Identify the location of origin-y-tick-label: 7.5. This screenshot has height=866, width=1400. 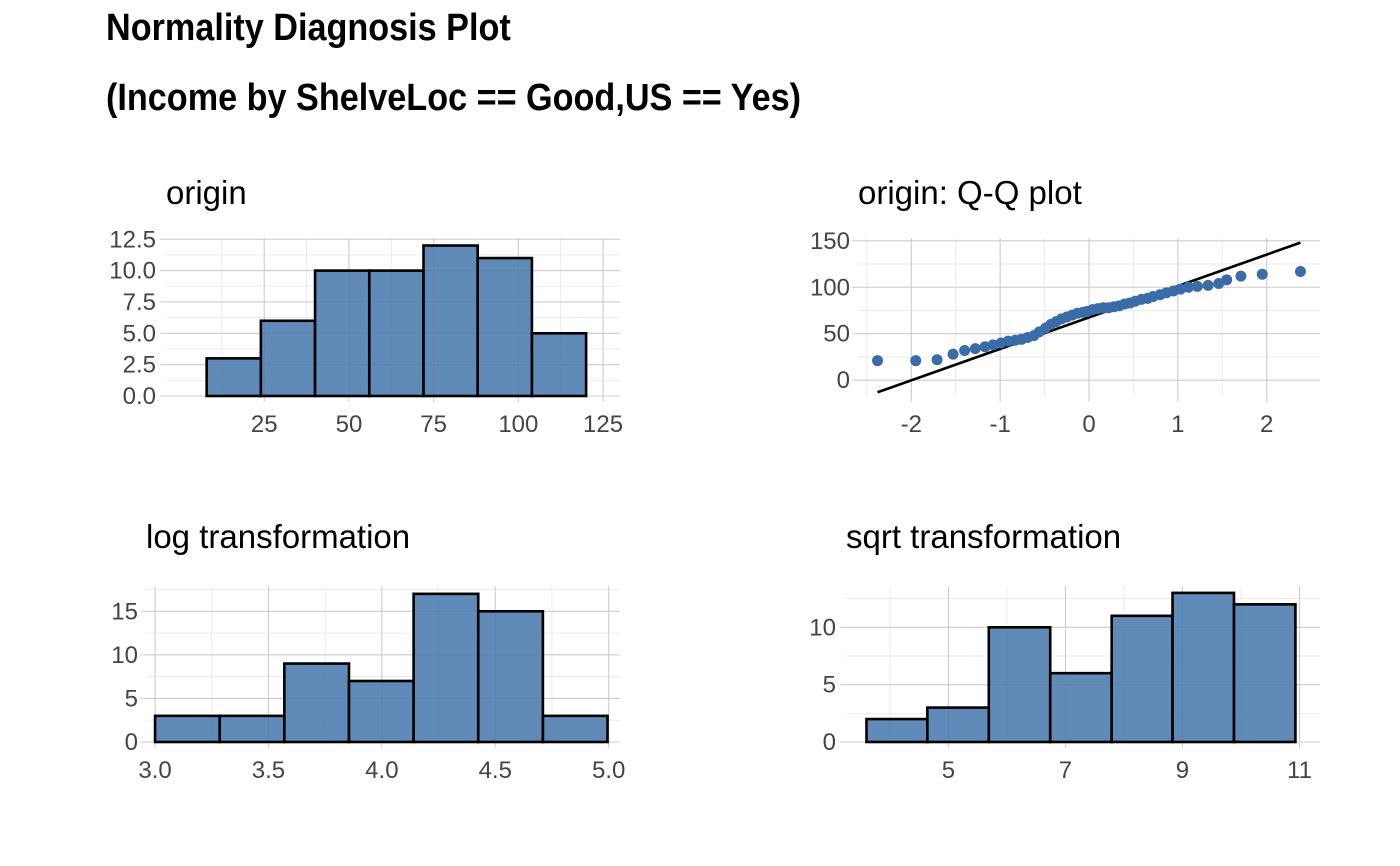
(139, 302).